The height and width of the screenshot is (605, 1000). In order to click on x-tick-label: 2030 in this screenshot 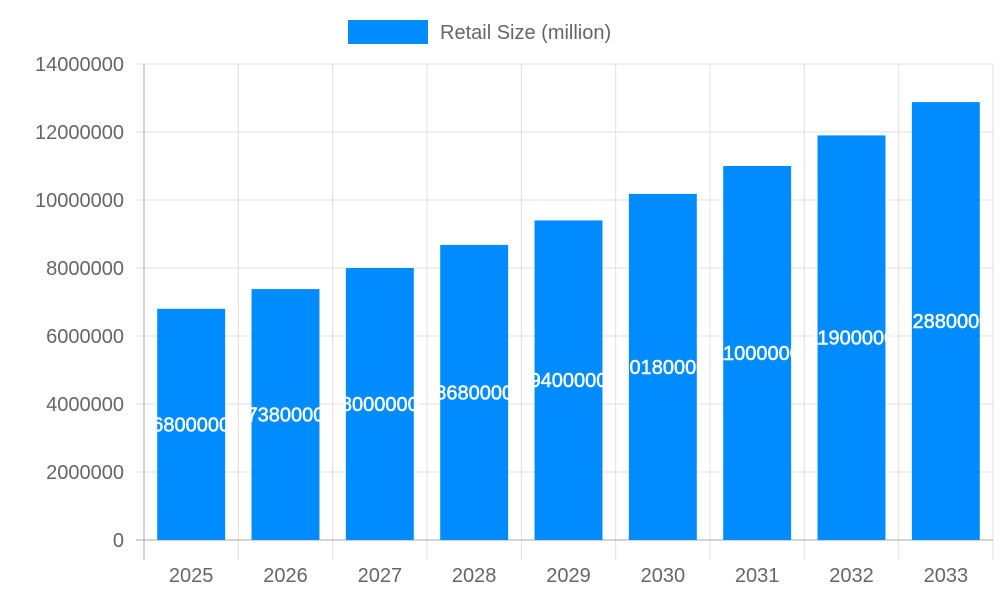, I will do `click(663, 576)`.